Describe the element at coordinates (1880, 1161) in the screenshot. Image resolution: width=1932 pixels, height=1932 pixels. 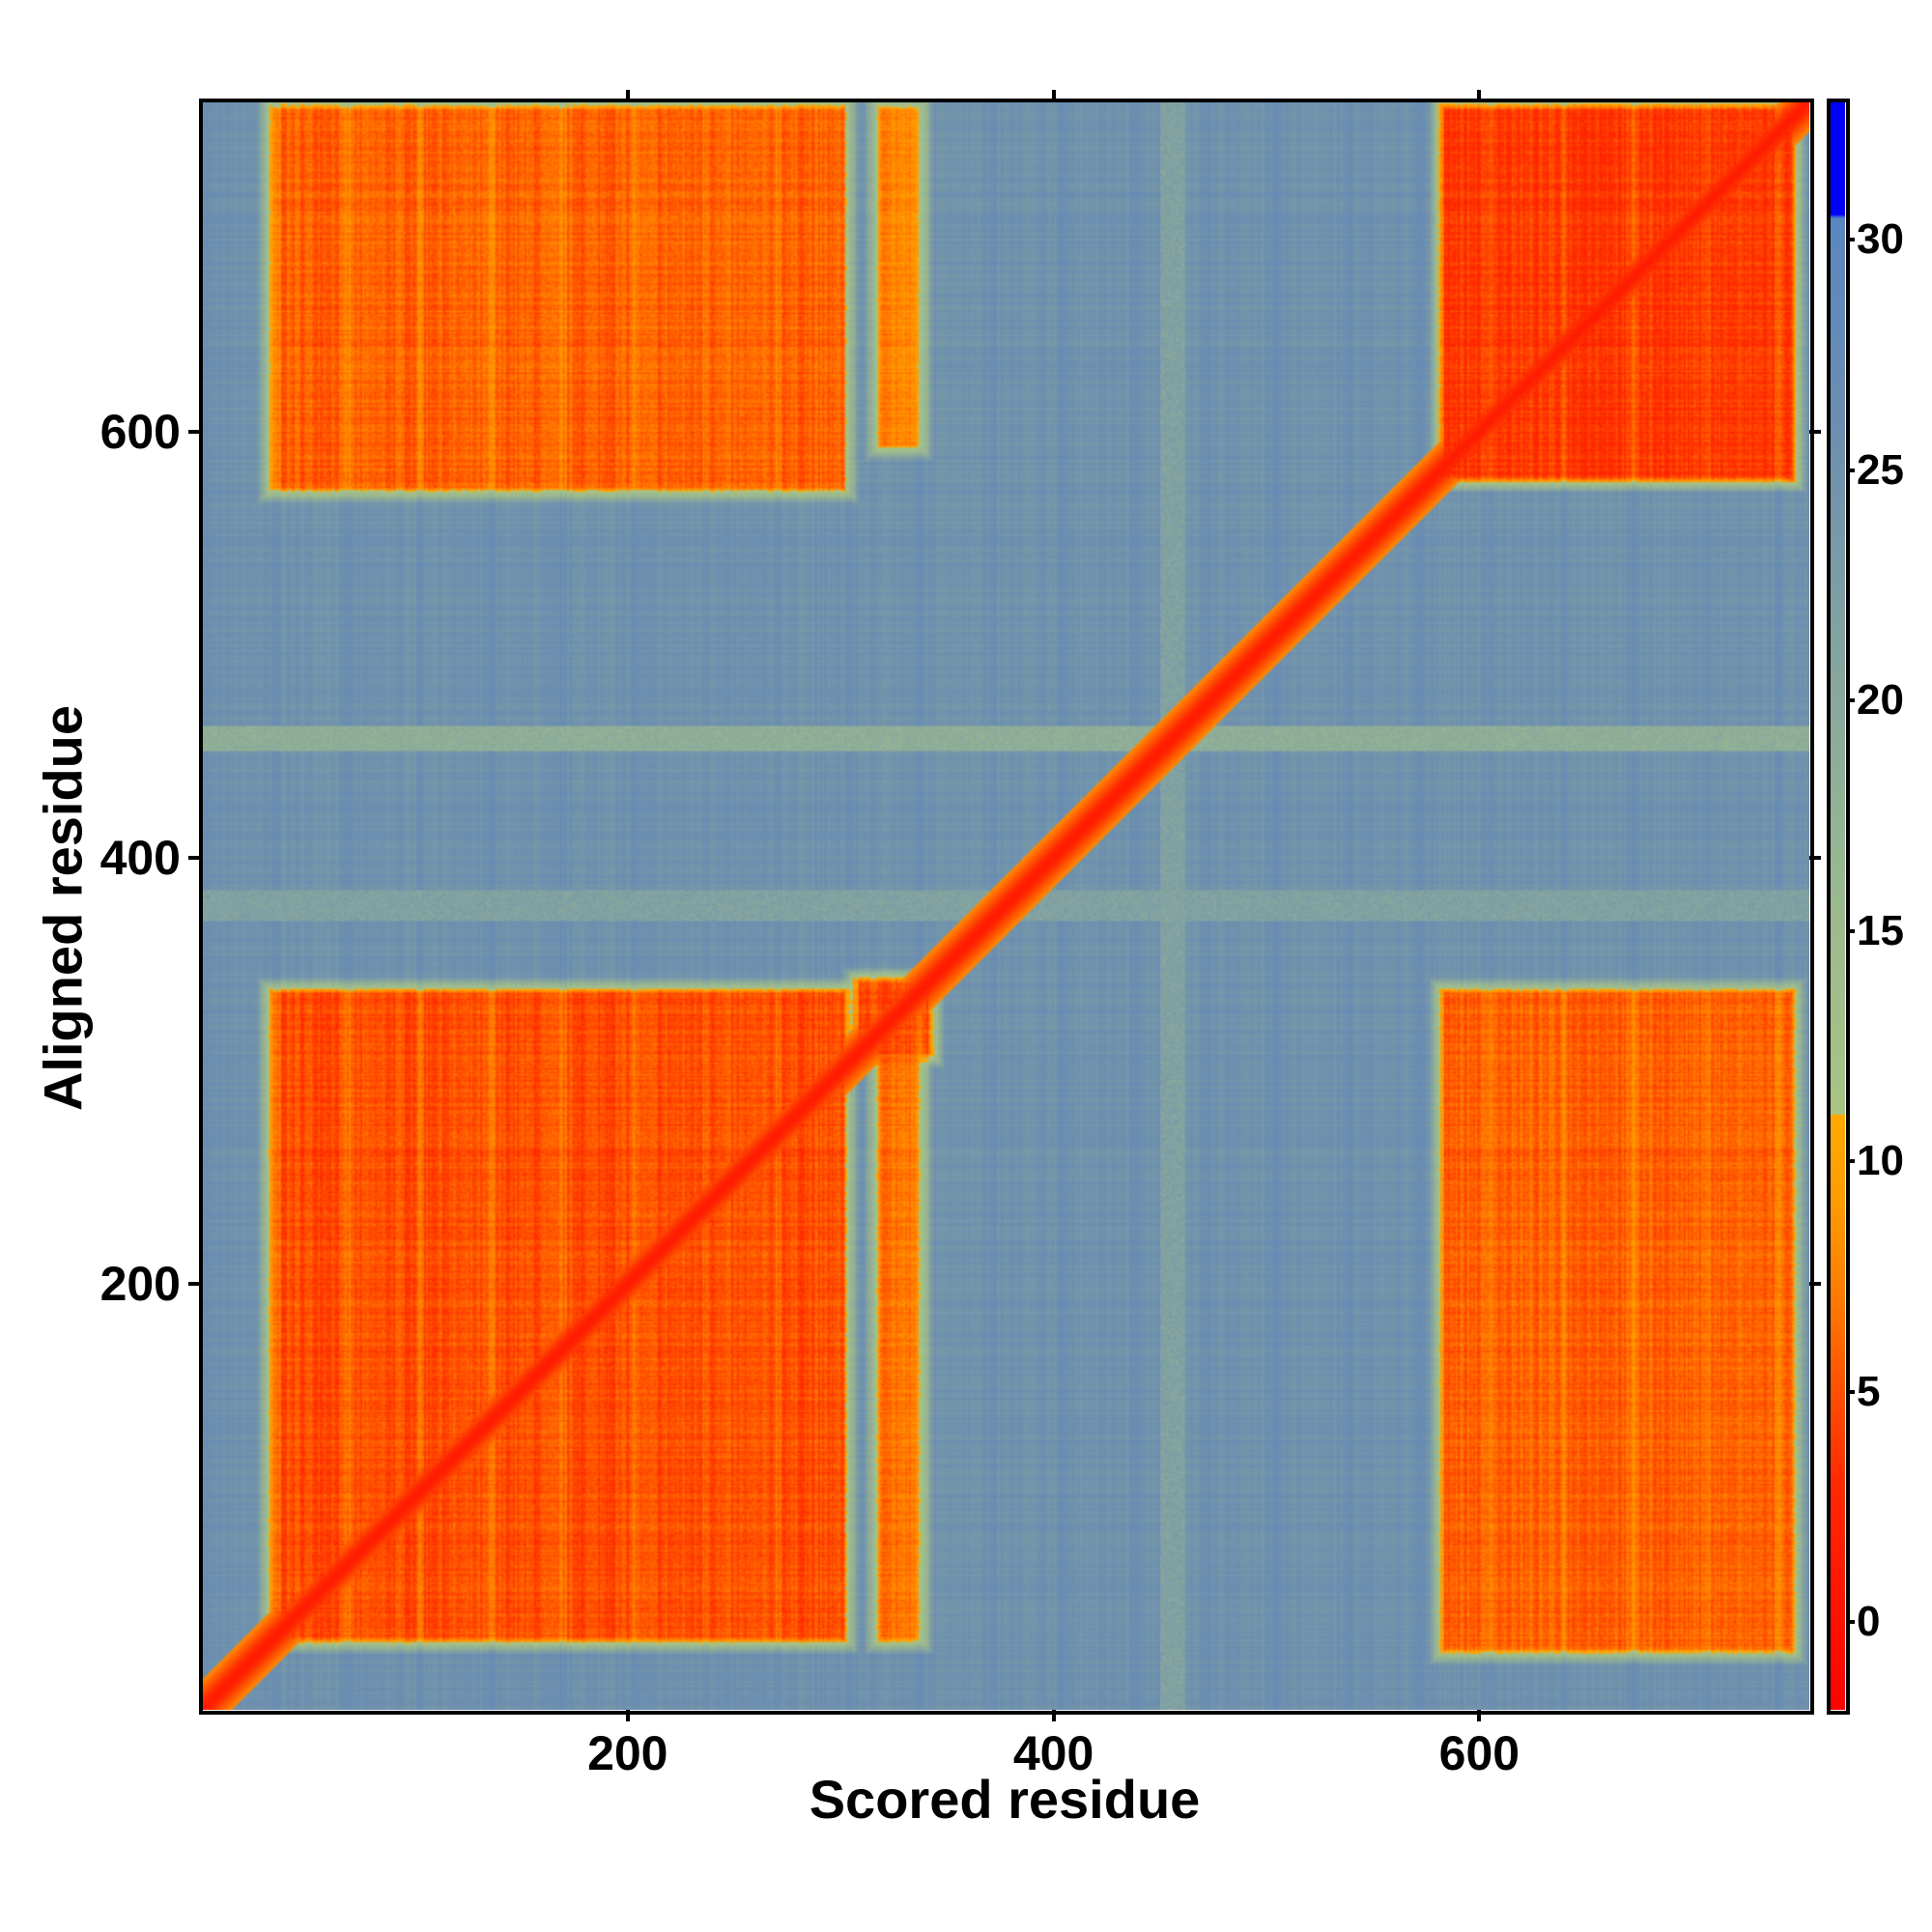
I see `colorbar-tick-label: 10` at that location.